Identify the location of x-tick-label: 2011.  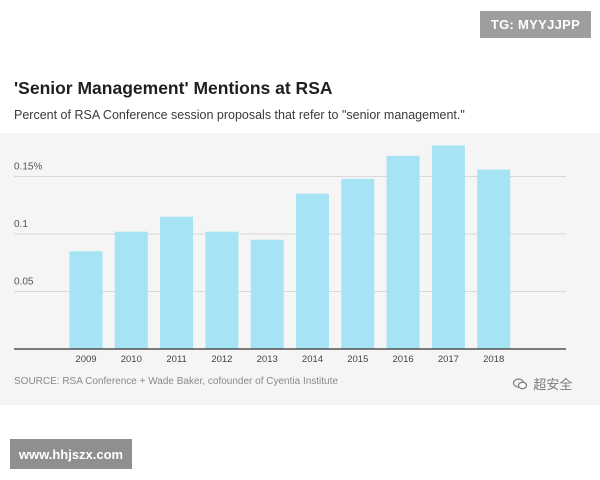
(176, 359).